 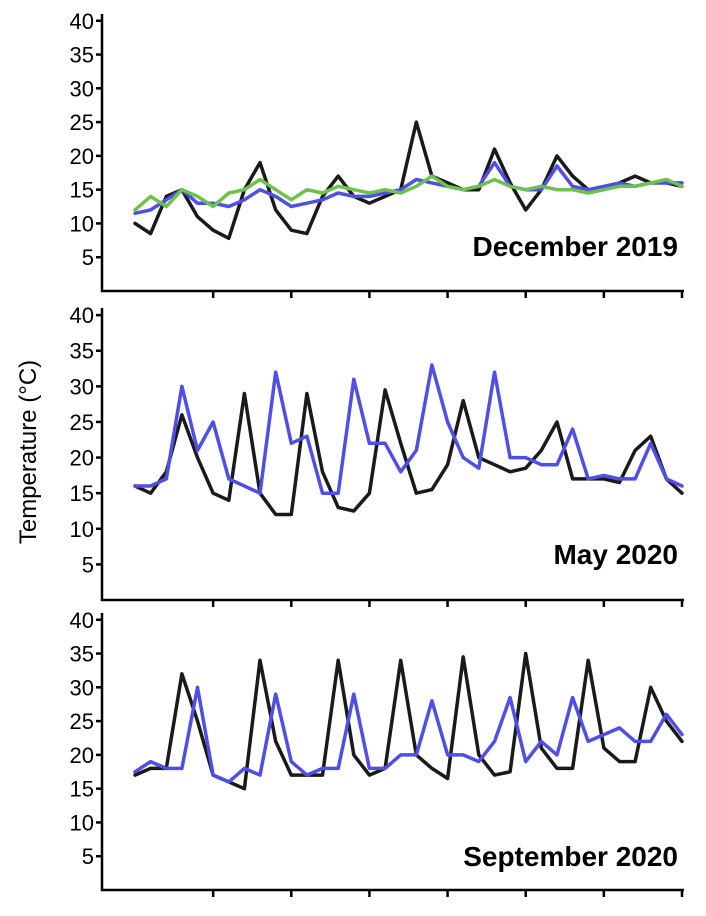 What do you see at coordinates (570, 856) in the screenshot?
I see `panel-title: September 2020` at bounding box center [570, 856].